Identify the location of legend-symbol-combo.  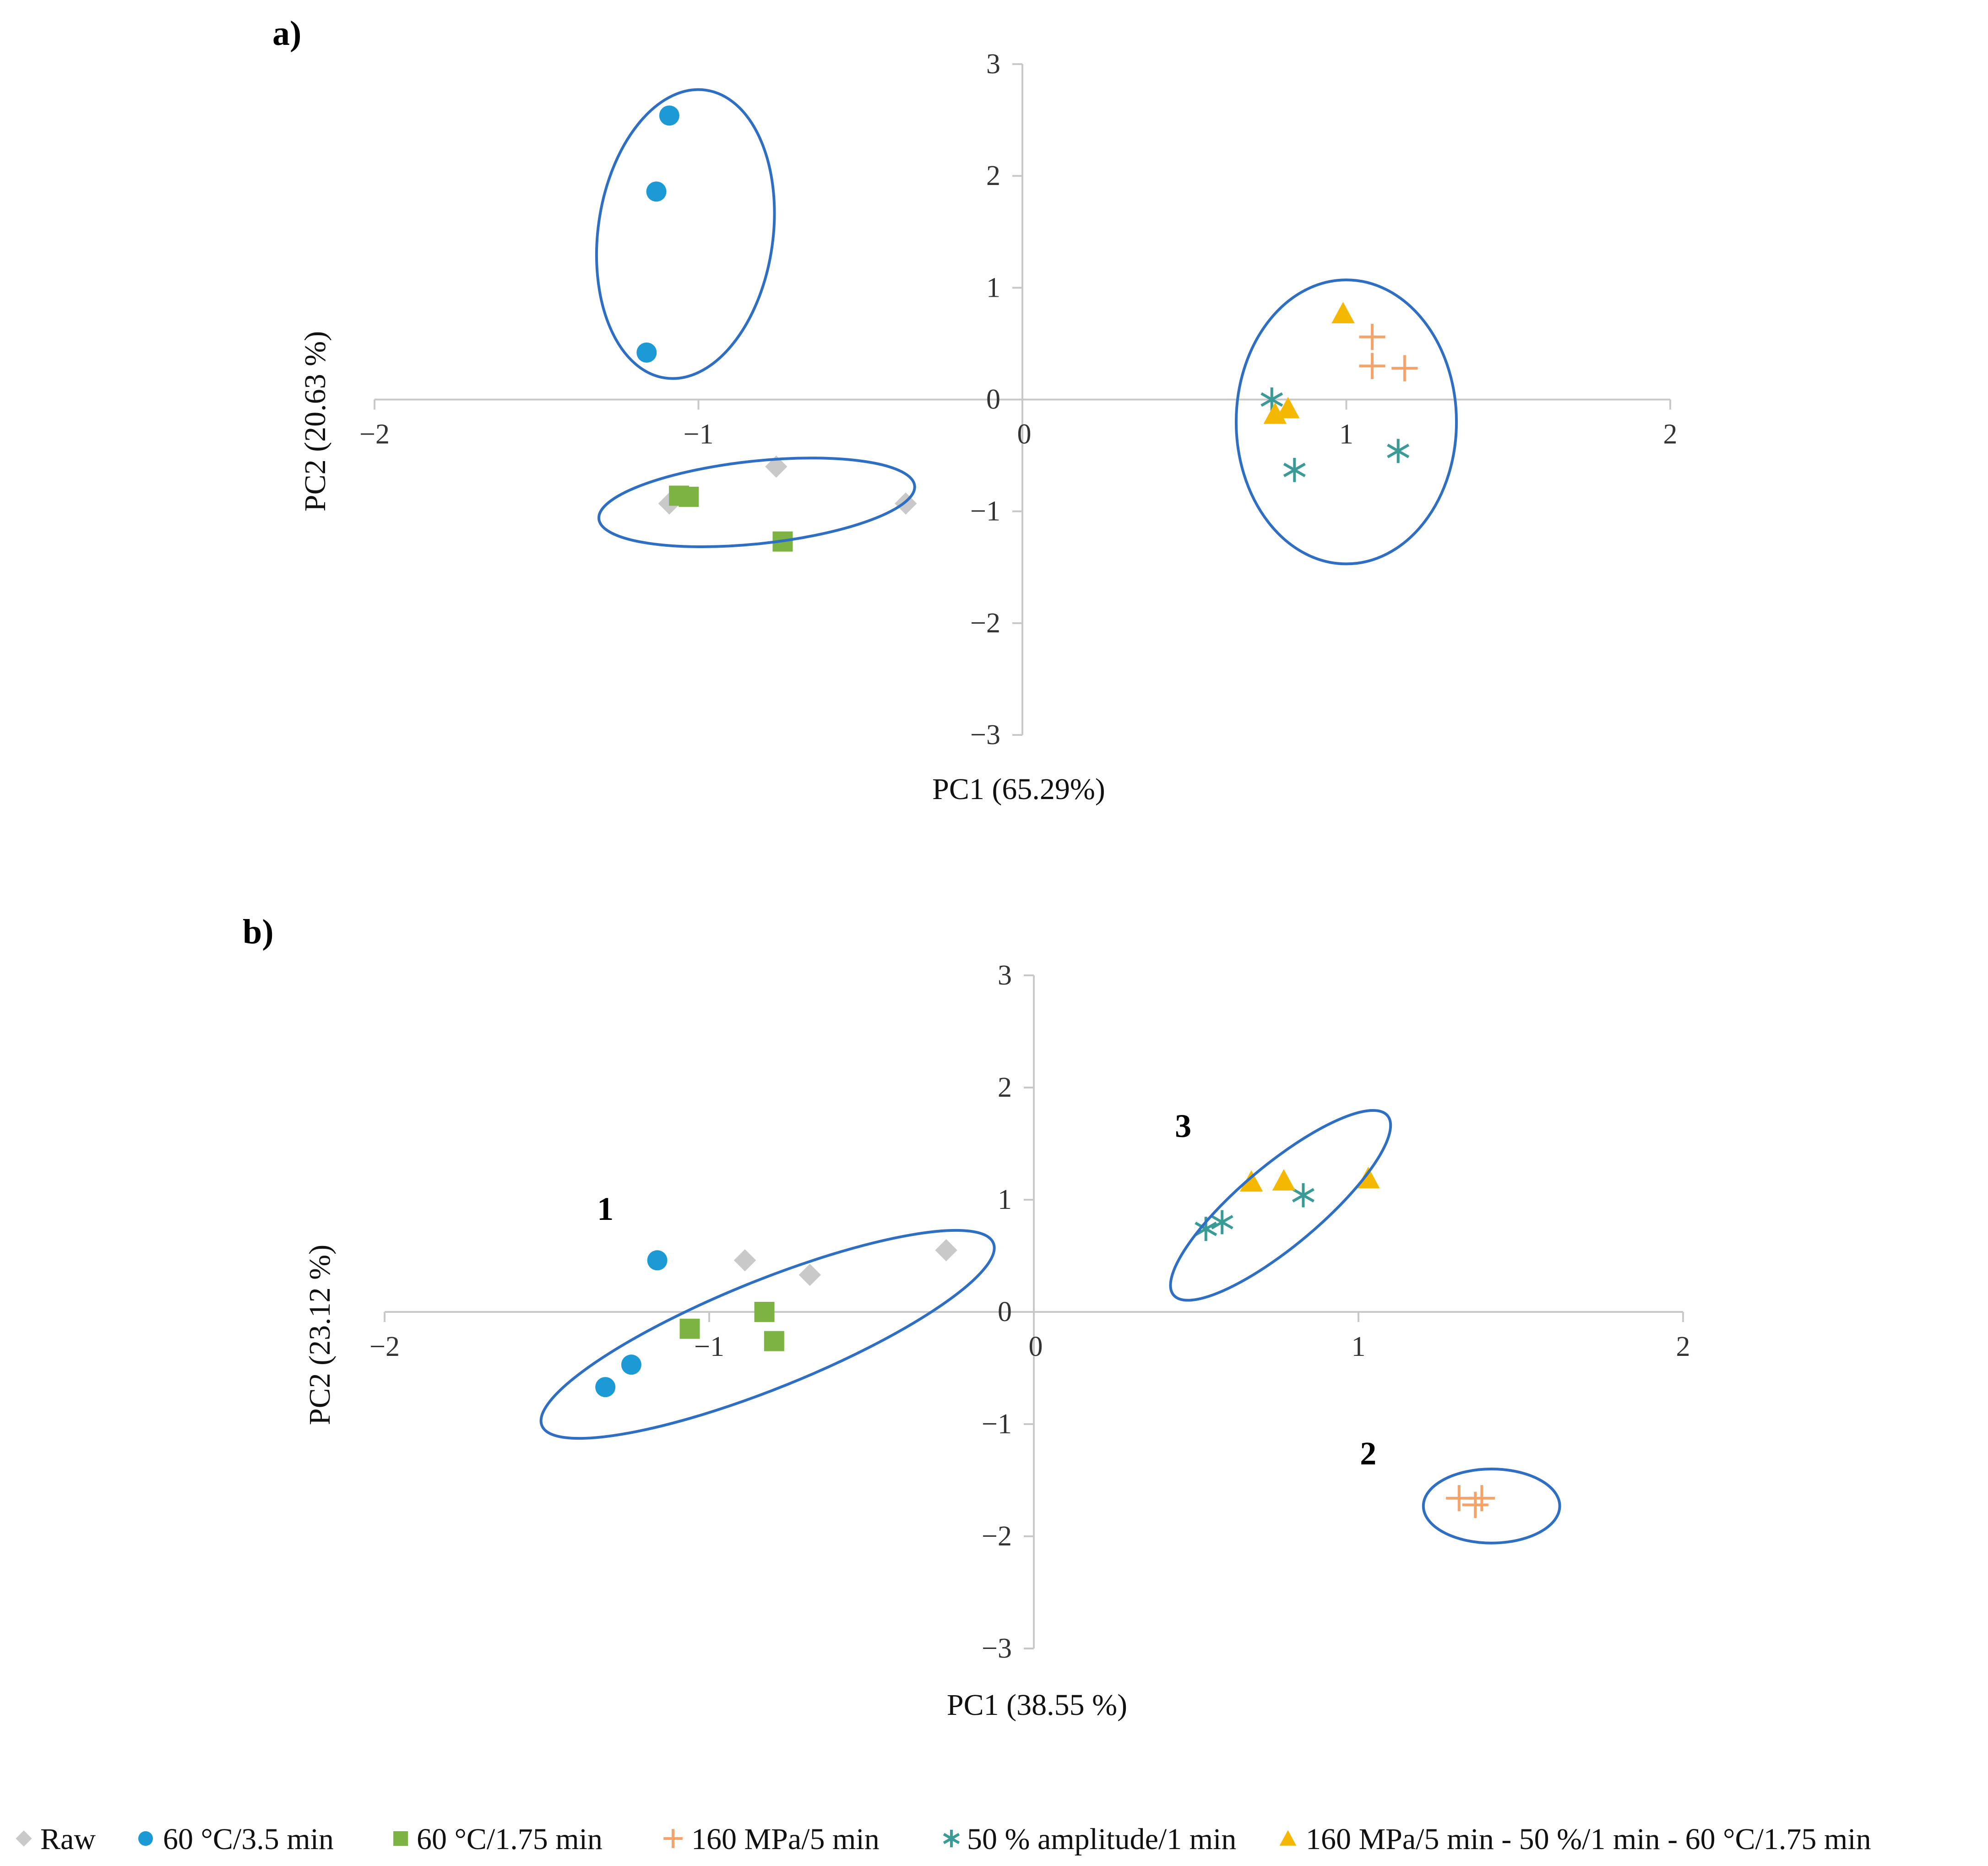
(1288, 1838).